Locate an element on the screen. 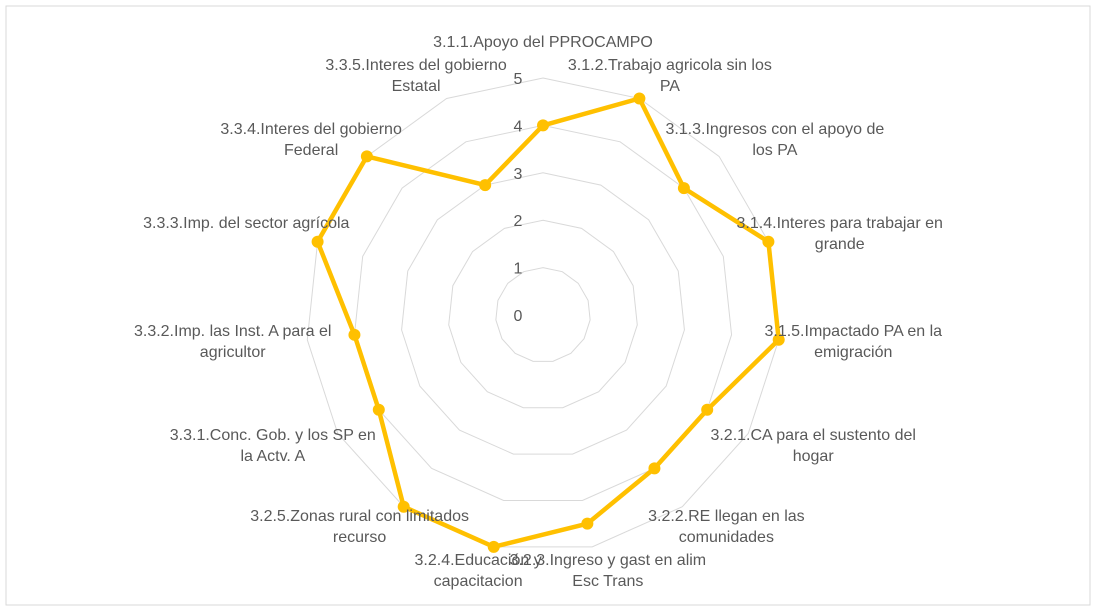 This screenshot has height=611, width=1096. category-label: 3.2.2.RE llegan en las comunidades is located at coordinates (726, 526).